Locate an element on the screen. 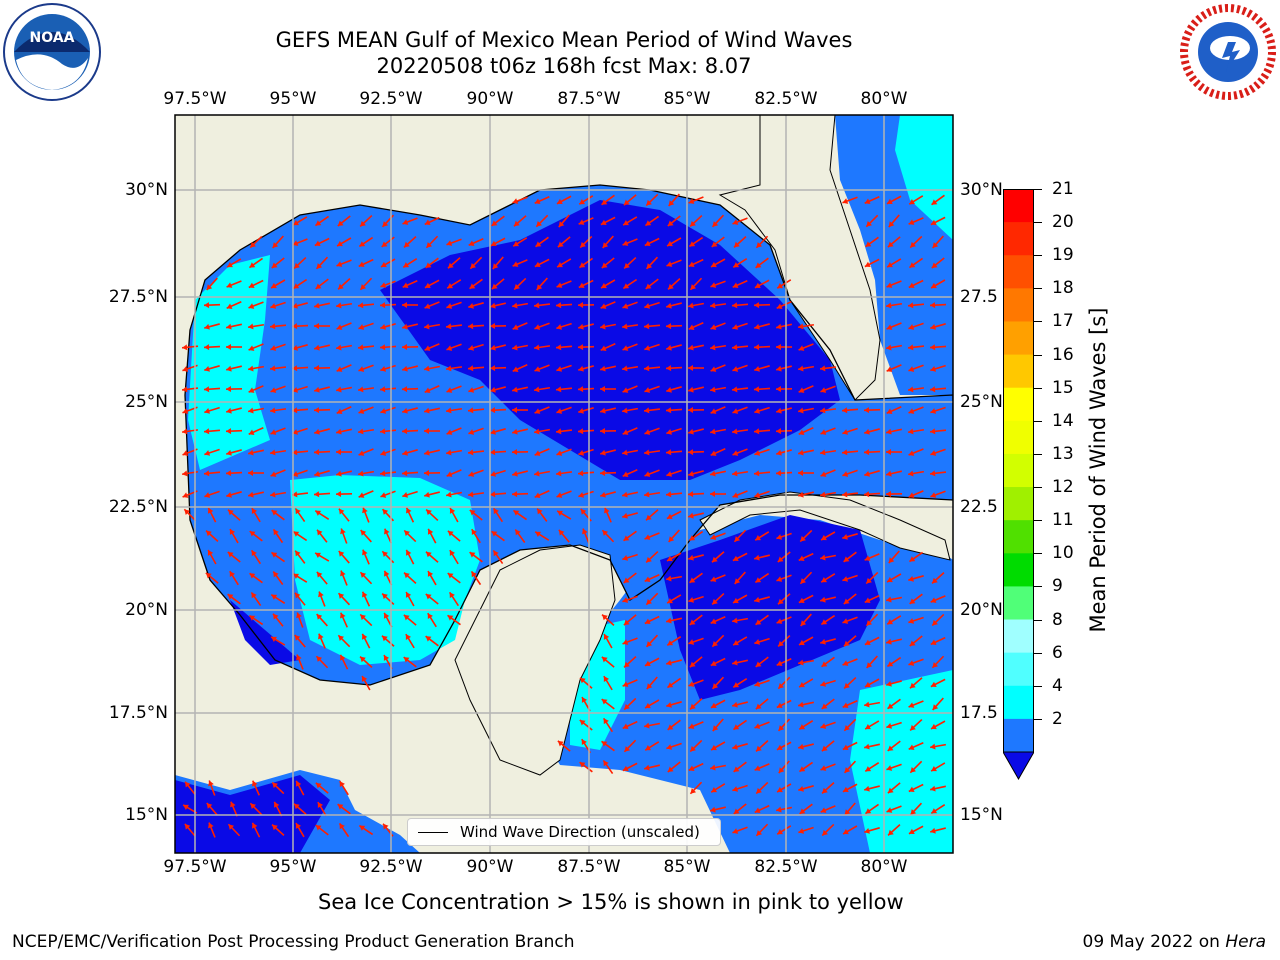  lon-tick-label-top: 80°W is located at coordinates (884, 99).